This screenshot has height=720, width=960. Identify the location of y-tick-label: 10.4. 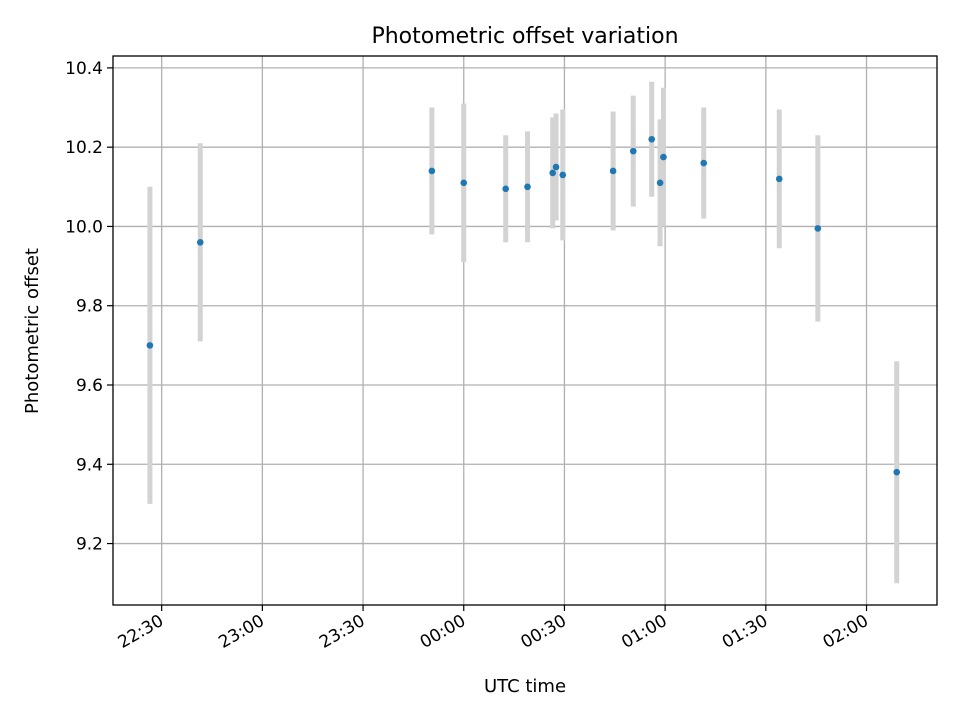
(84, 69).